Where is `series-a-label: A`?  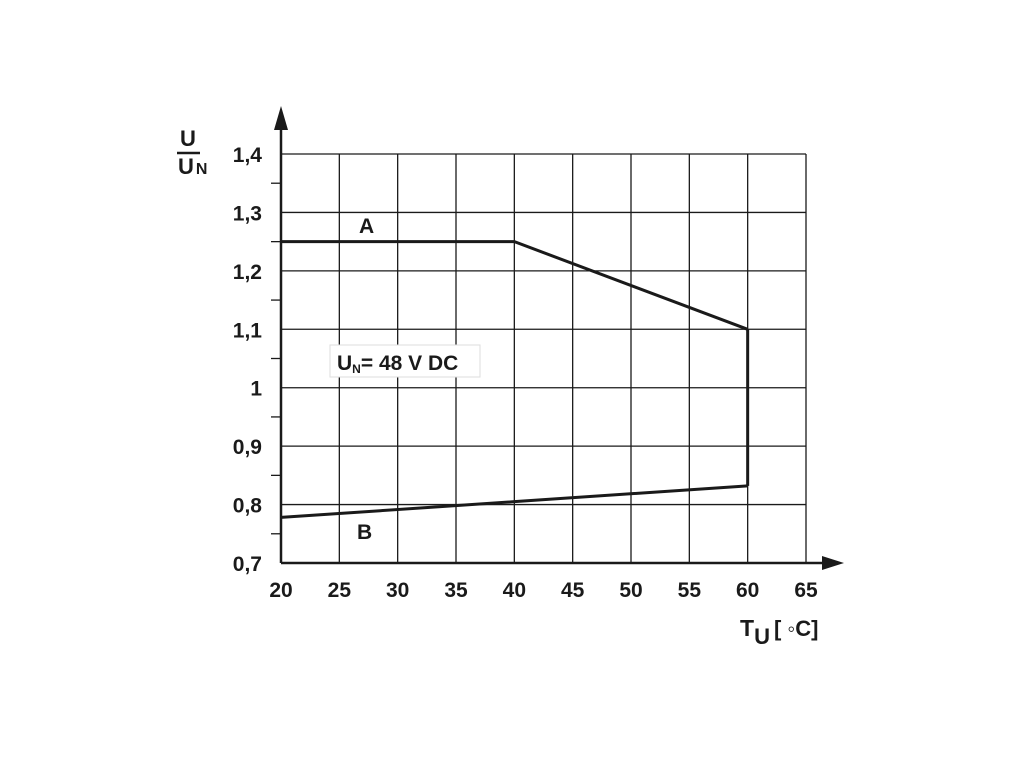
series-a-label: A is located at coordinates (366, 226).